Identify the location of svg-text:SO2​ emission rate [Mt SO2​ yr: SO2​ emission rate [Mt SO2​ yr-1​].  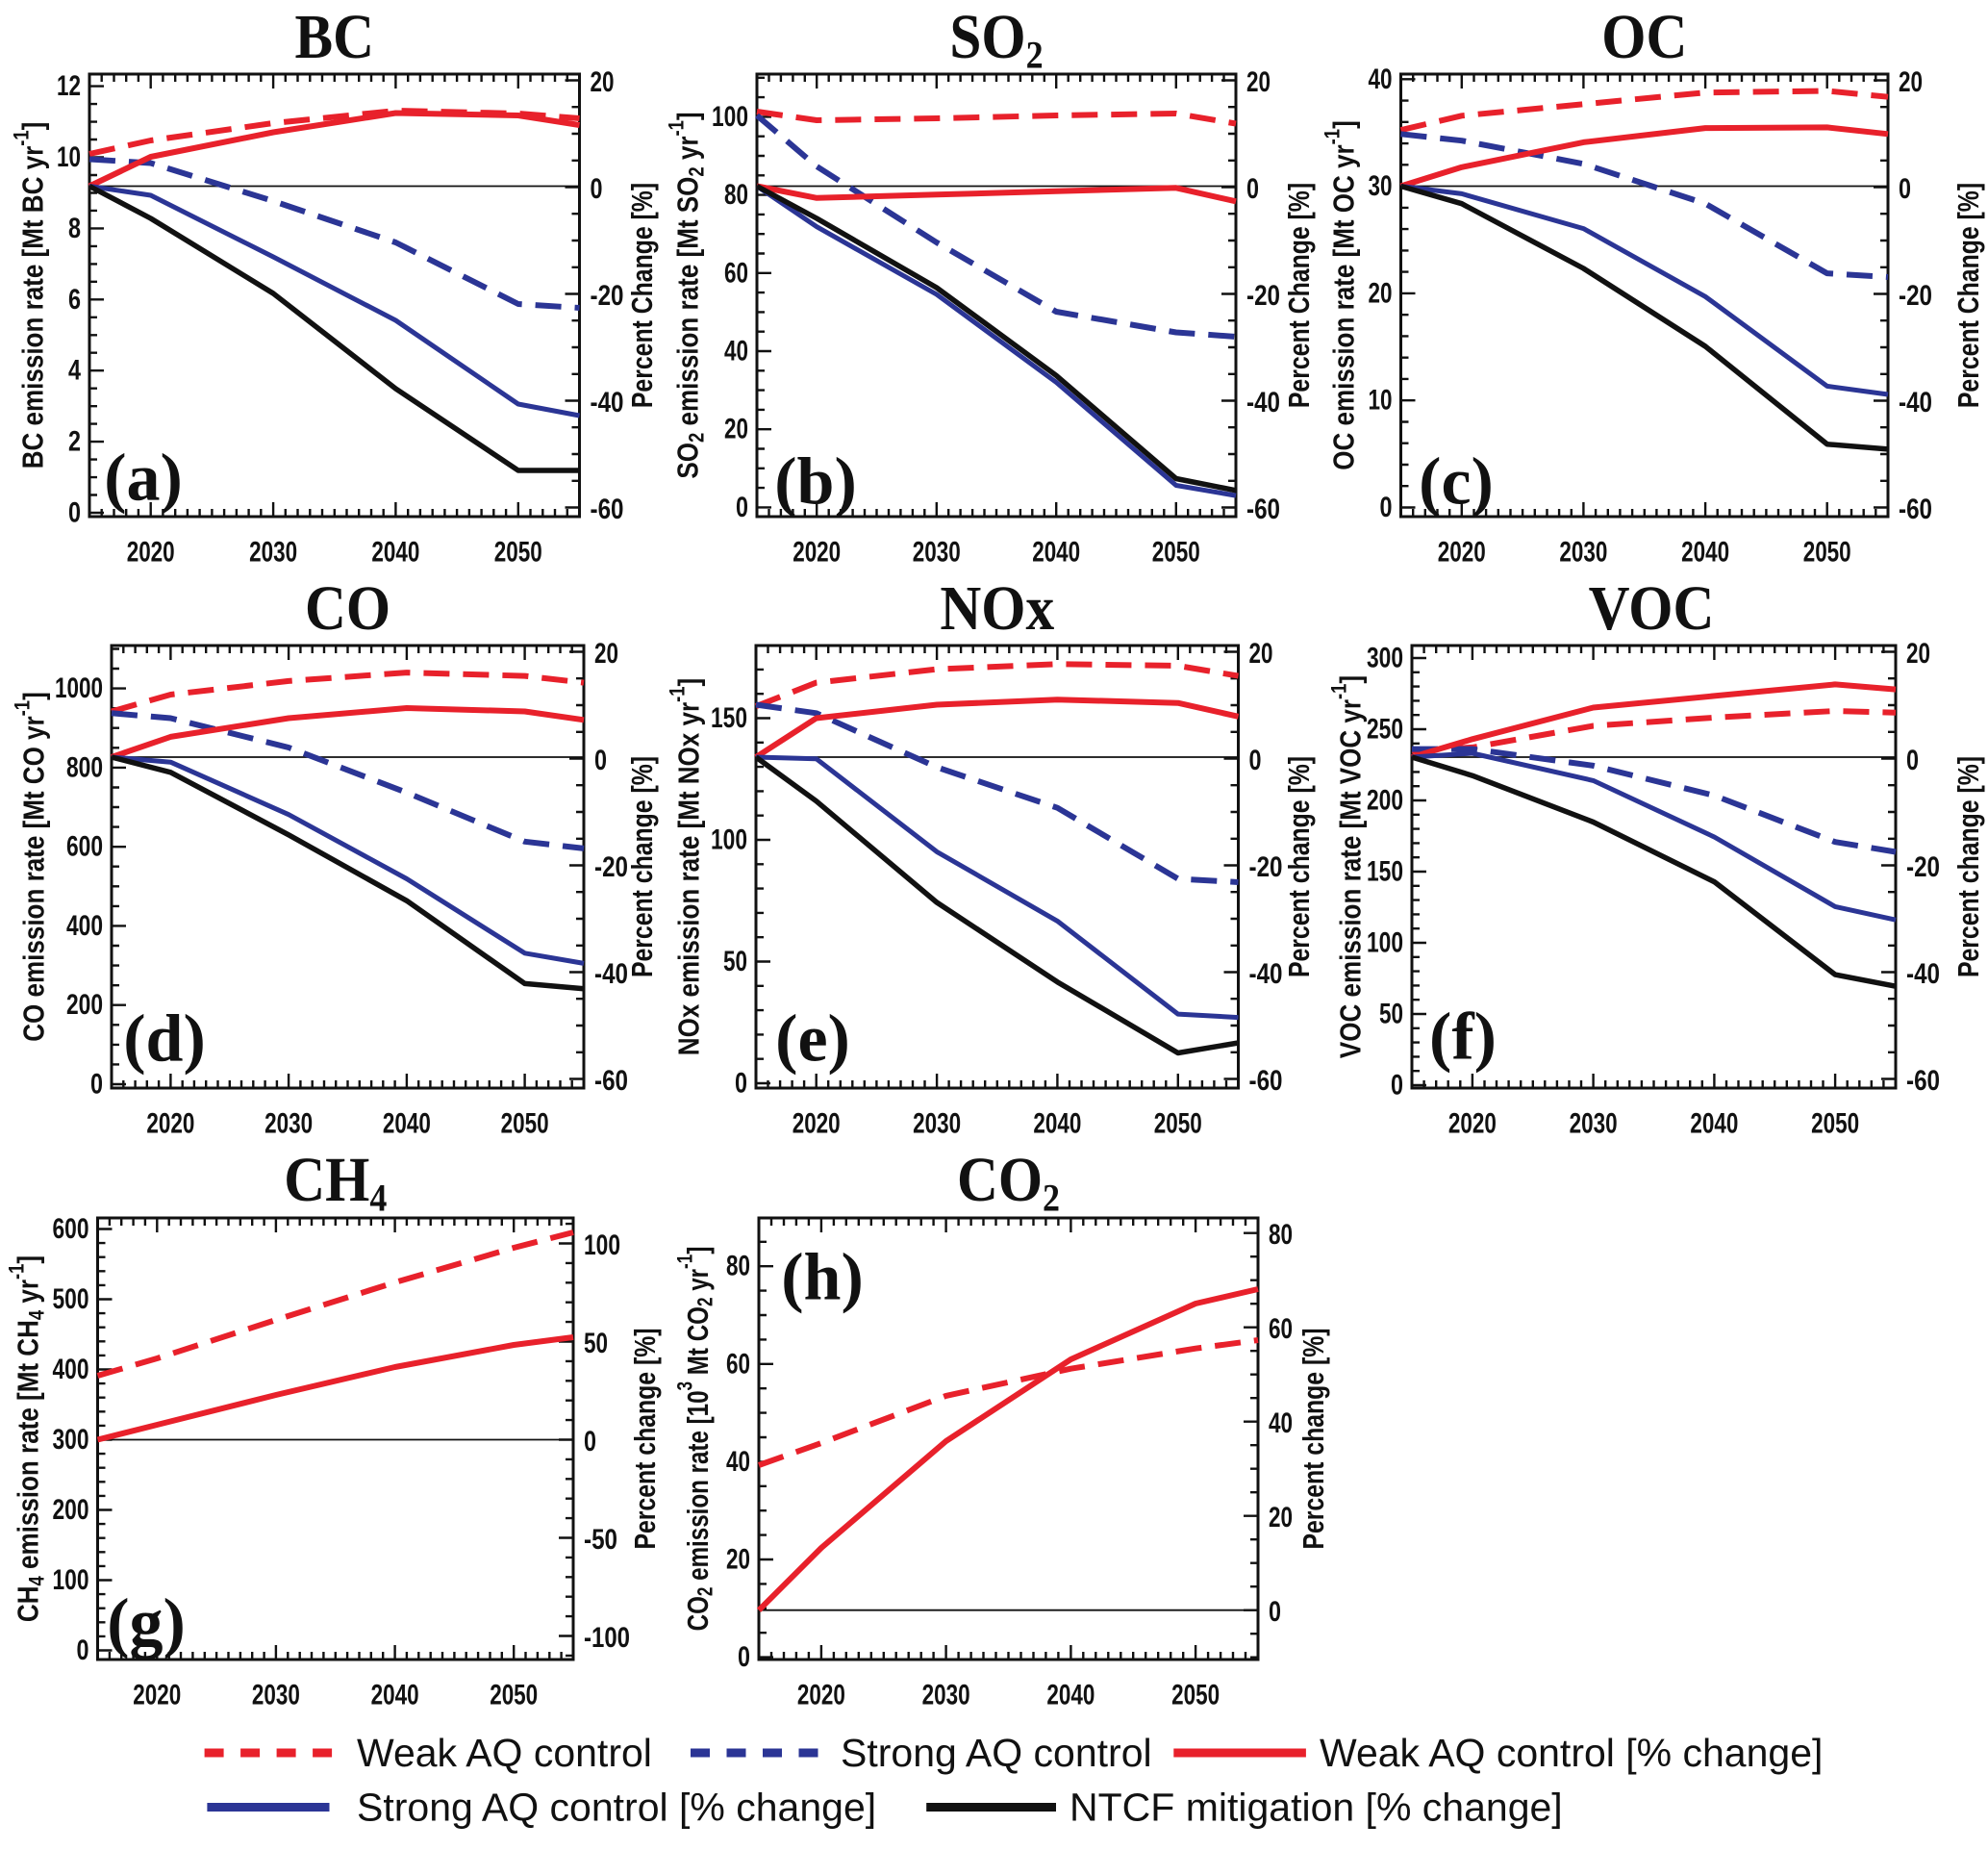
(687, 295).